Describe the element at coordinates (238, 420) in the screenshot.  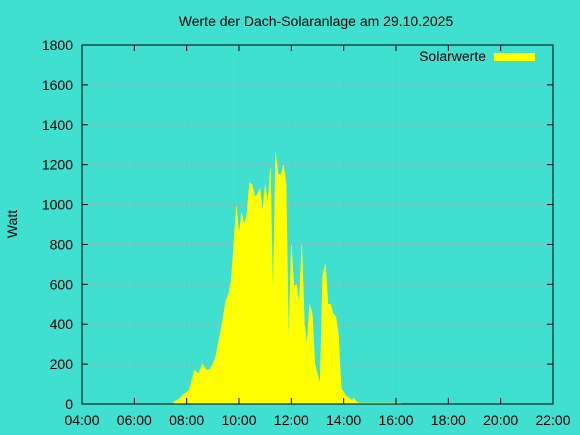
I see `x-tick-label: 10:00` at that location.